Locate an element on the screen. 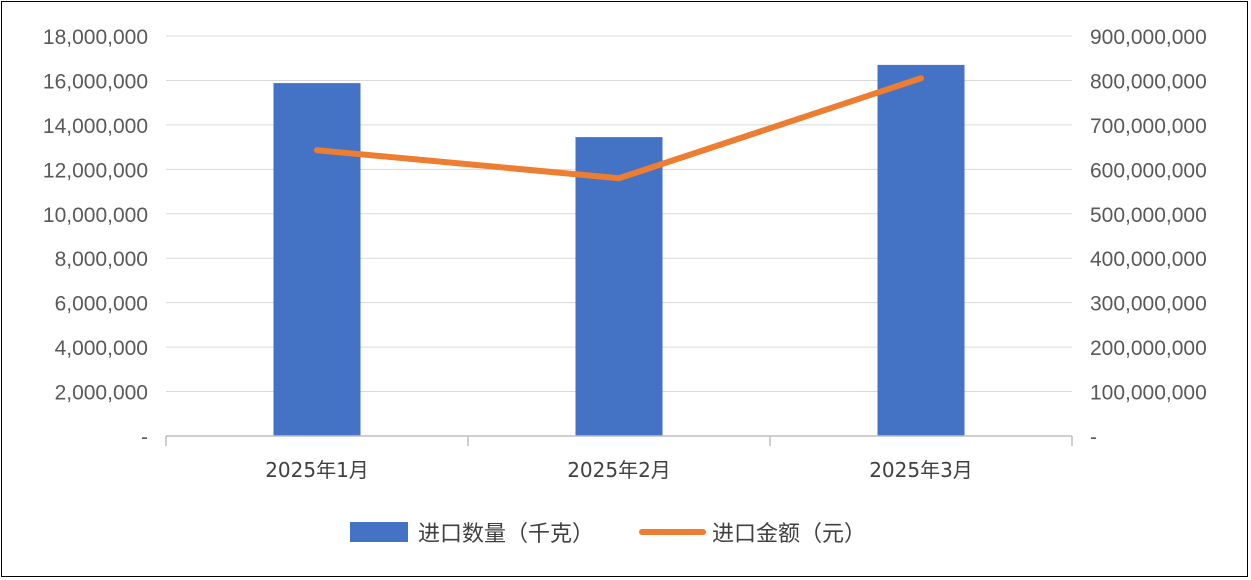 The width and height of the screenshot is (1251, 580). left-tick-label: 18,000,000 is located at coordinates (95, 37).